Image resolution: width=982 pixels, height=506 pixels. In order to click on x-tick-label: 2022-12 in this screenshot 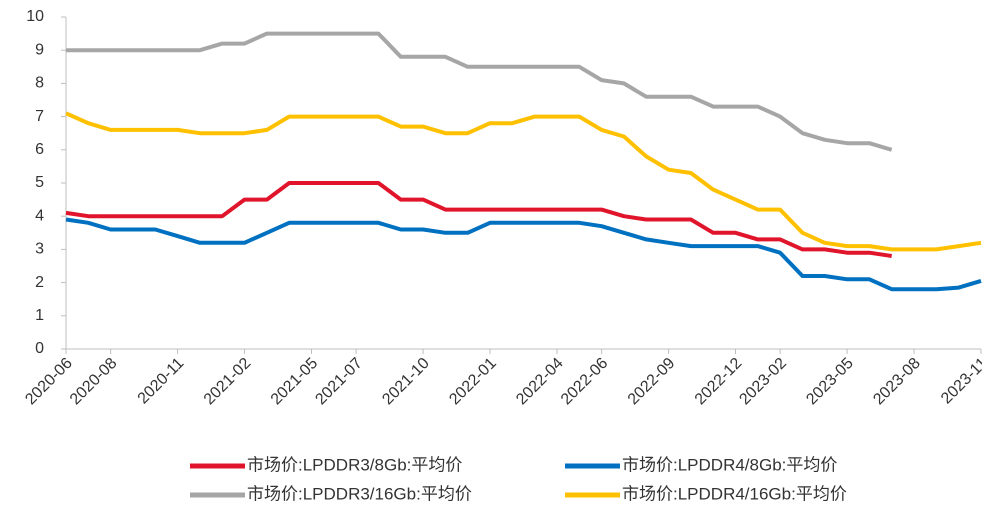, I will do `click(719, 382)`.